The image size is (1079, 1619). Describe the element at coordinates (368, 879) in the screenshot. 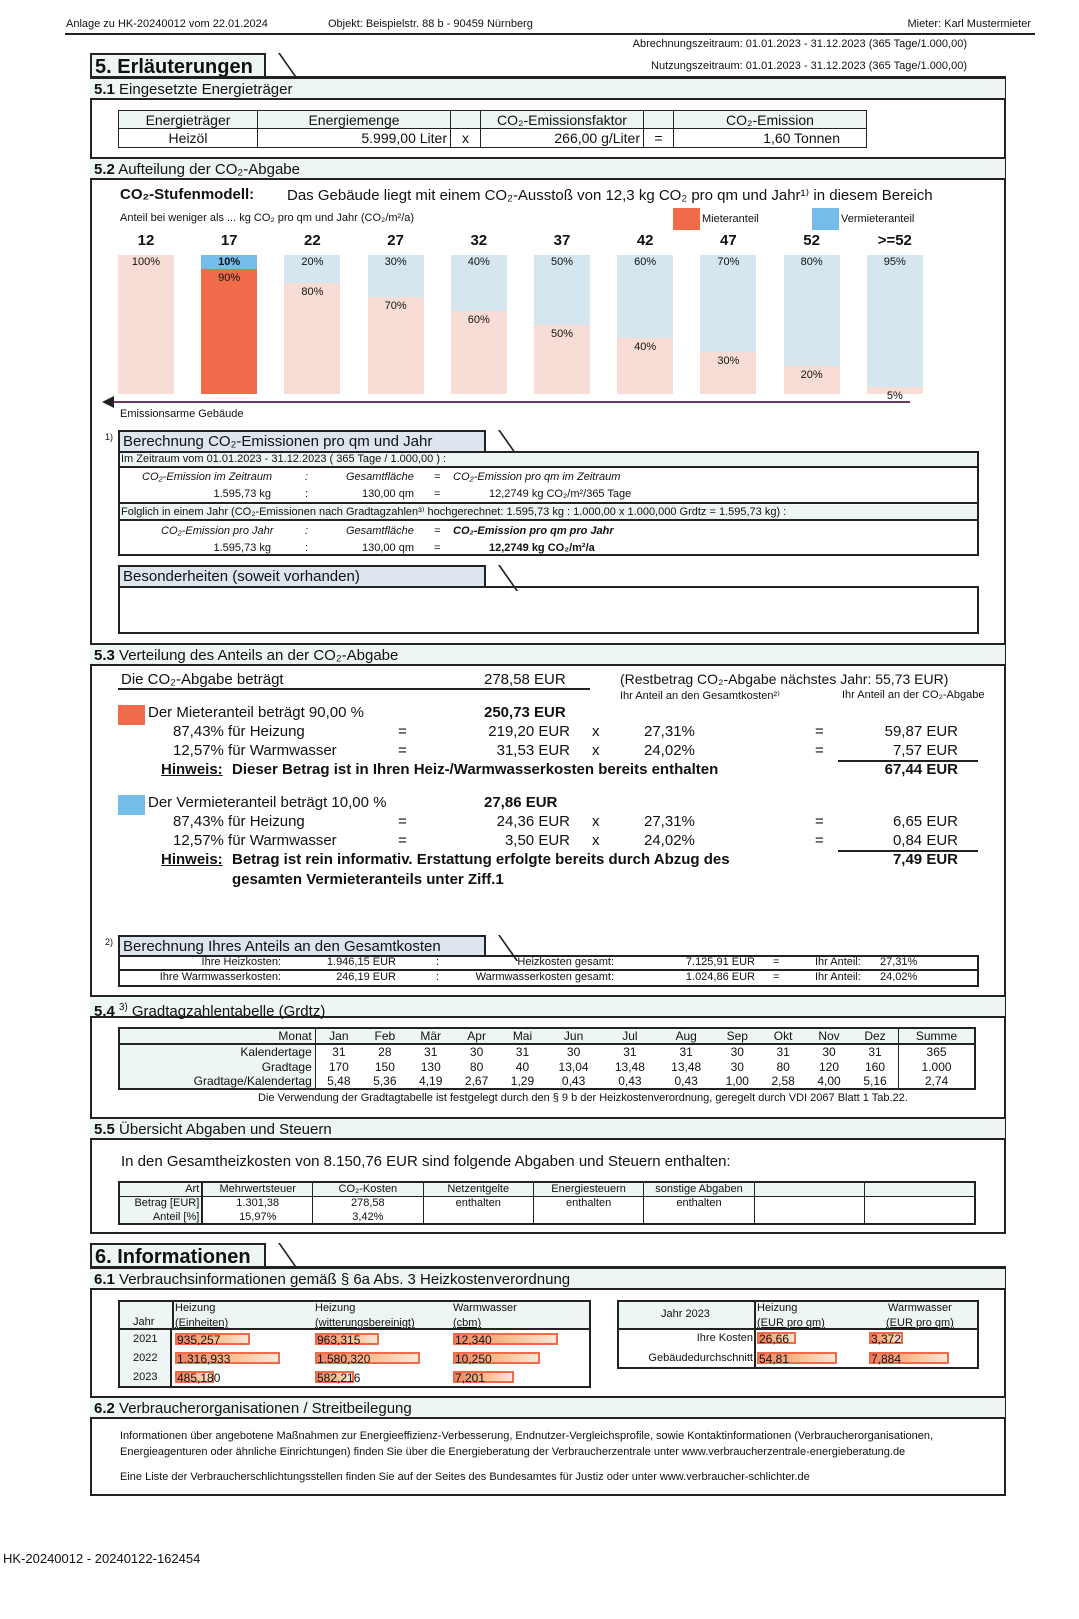

I see `hint-text-continued: gesamten Vermieteranteils unter Ziff.1` at that location.